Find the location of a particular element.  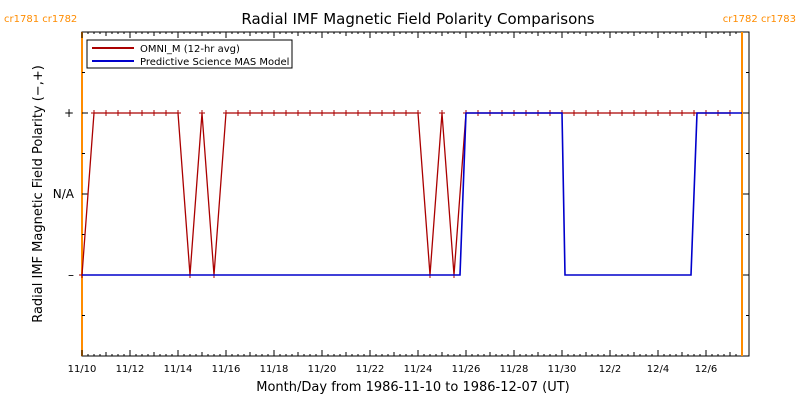

carrington-label-1: cr1782 cr1783 is located at coordinates (759, 19).